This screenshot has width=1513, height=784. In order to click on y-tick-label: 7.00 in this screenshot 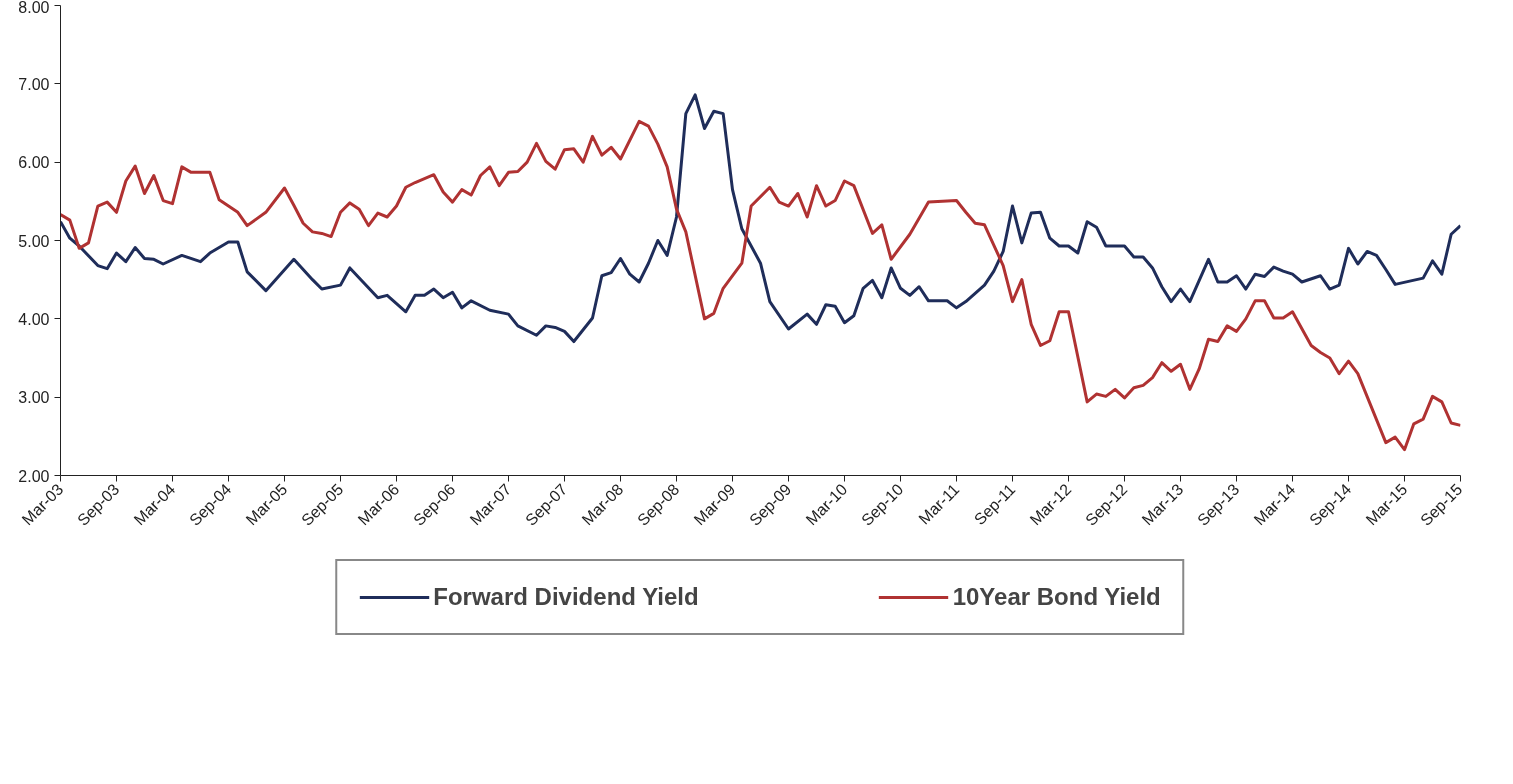, I will do `click(34, 84)`.